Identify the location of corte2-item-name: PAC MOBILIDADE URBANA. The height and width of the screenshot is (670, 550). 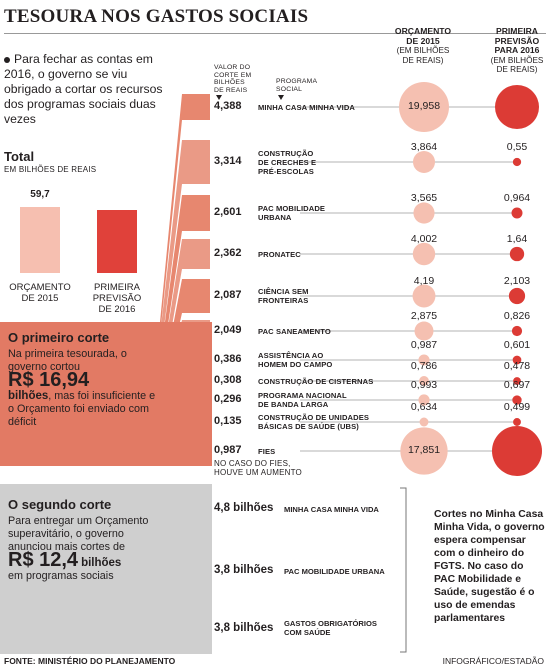
(334, 571).